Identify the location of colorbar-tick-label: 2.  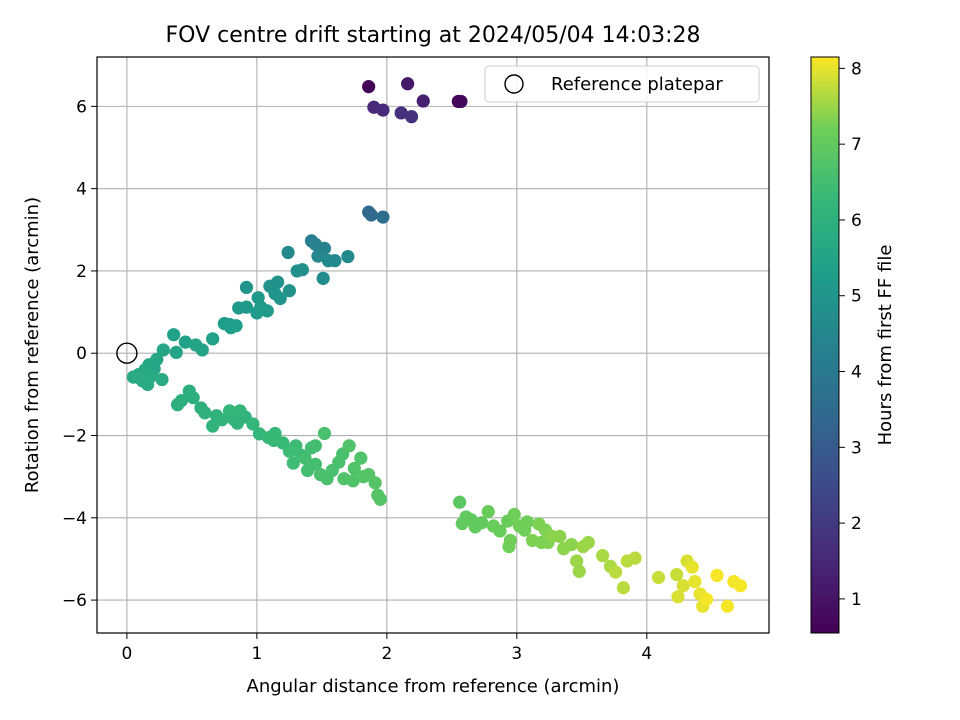
(856, 524).